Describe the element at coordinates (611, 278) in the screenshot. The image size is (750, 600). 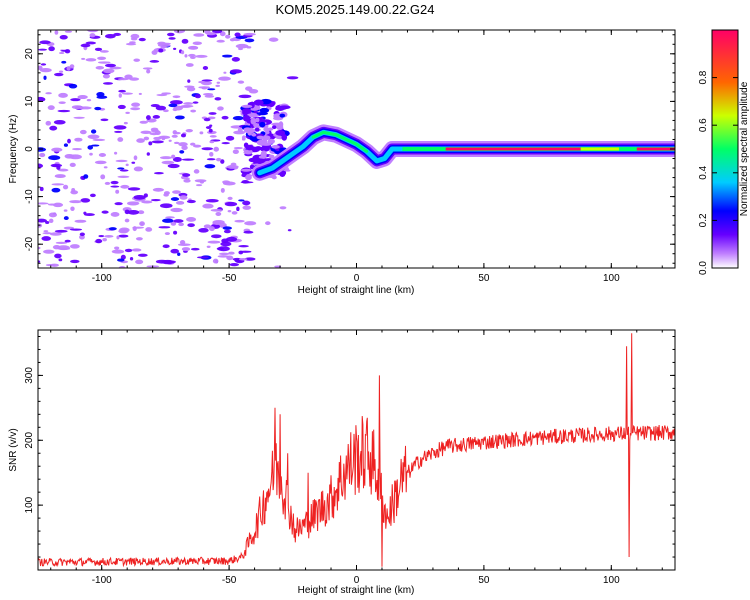
I see `spectrogram-xtick-label: 100` at that location.